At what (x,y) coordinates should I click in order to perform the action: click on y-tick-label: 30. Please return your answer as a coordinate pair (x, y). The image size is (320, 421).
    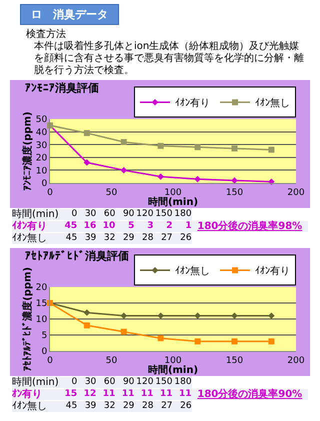
    Looking at the image, I should click on (42, 145).